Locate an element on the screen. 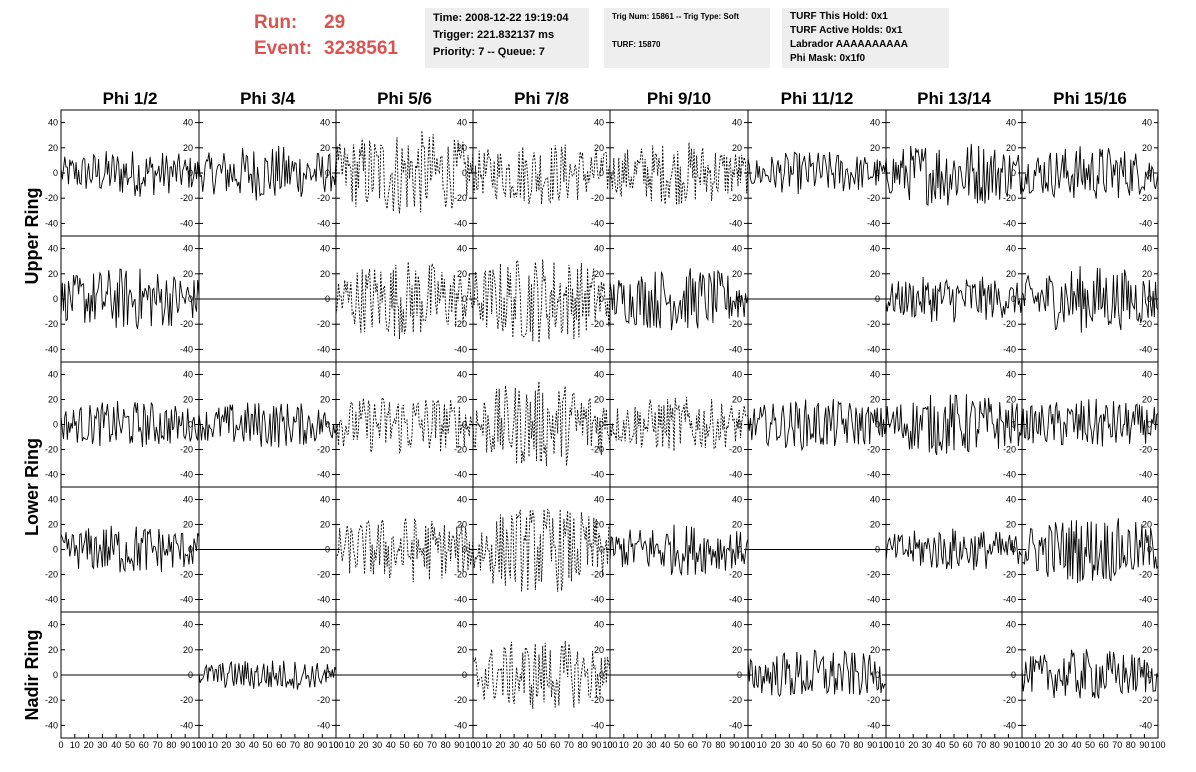 The height and width of the screenshot is (772, 1196). x-tick-label: 30 is located at coordinates (240, 745).